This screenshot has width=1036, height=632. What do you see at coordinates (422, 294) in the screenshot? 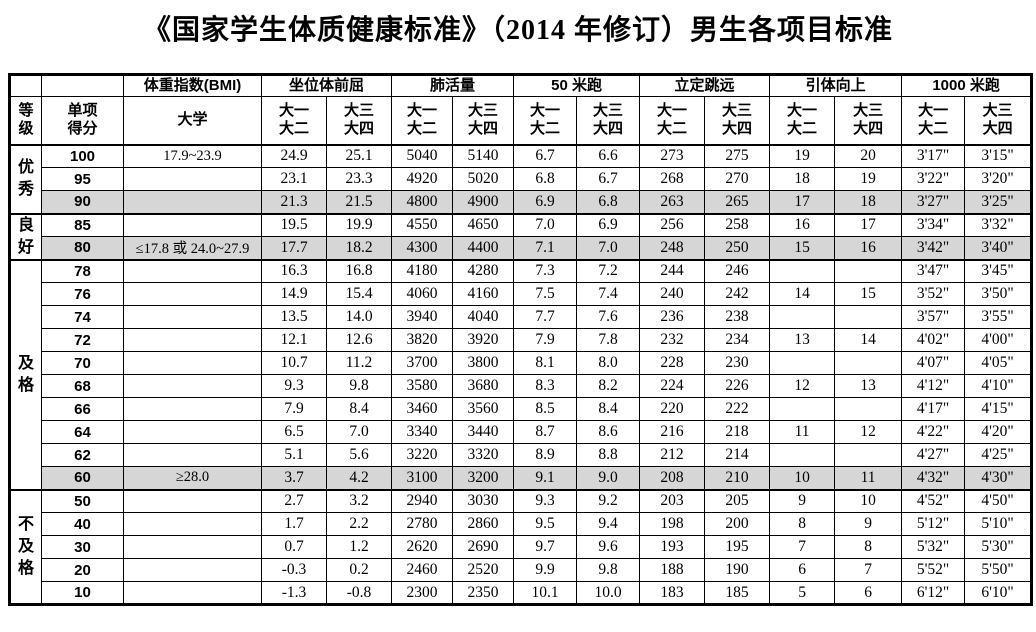
I see `value-cell: 4060` at bounding box center [422, 294].